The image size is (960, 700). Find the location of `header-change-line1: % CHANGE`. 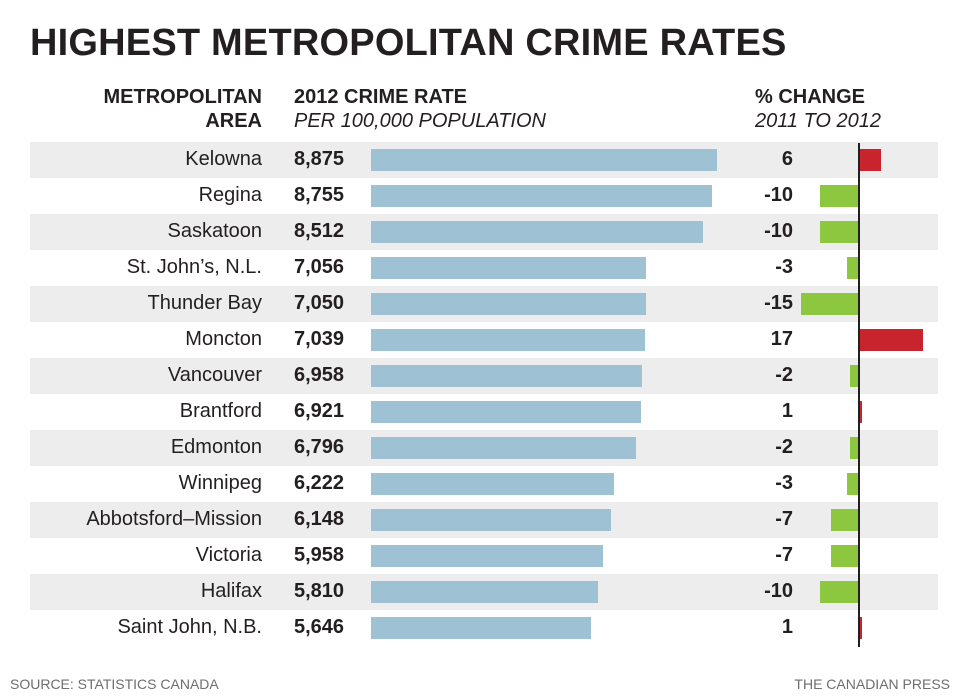

header-change-line1: % CHANGE is located at coordinates (810, 97).